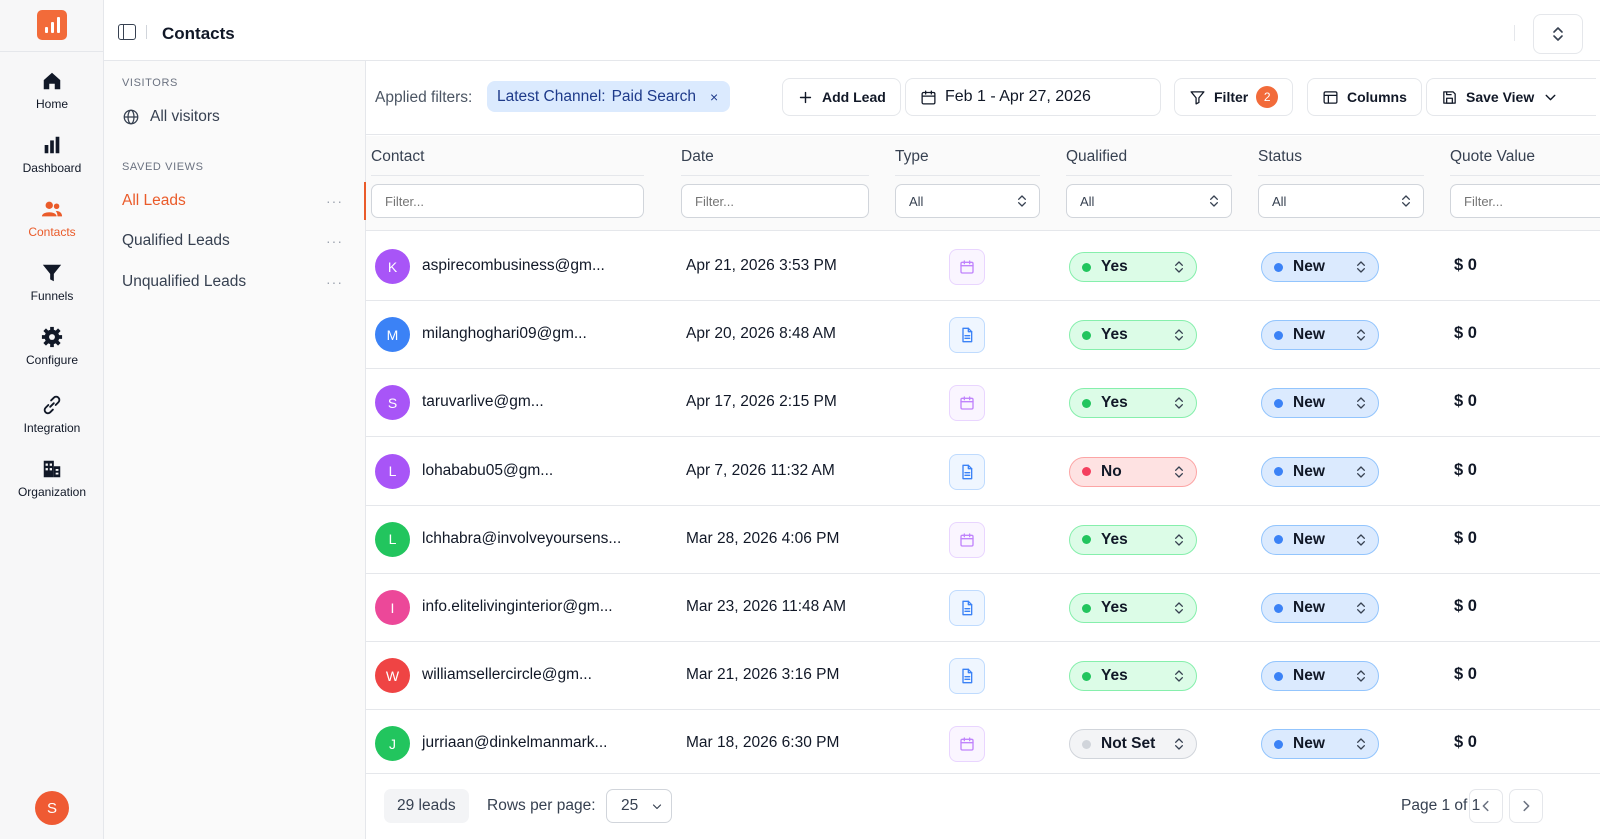  What do you see at coordinates (1309, 539) in the screenshot?
I see `status-value: New` at bounding box center [1309, 539].